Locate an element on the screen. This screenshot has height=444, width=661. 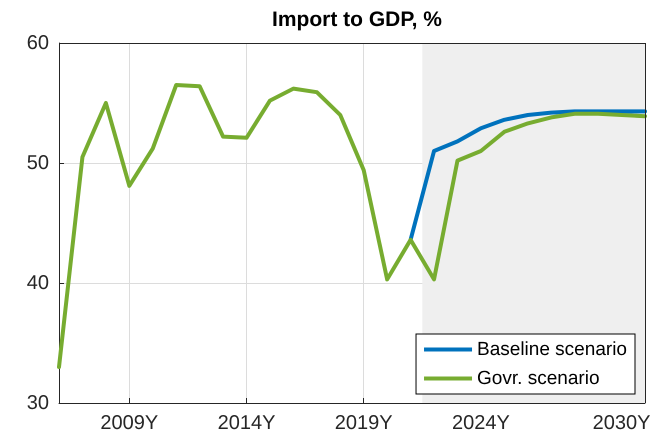
legend-label: Govr. scenario is located at coordinates (538, 378).